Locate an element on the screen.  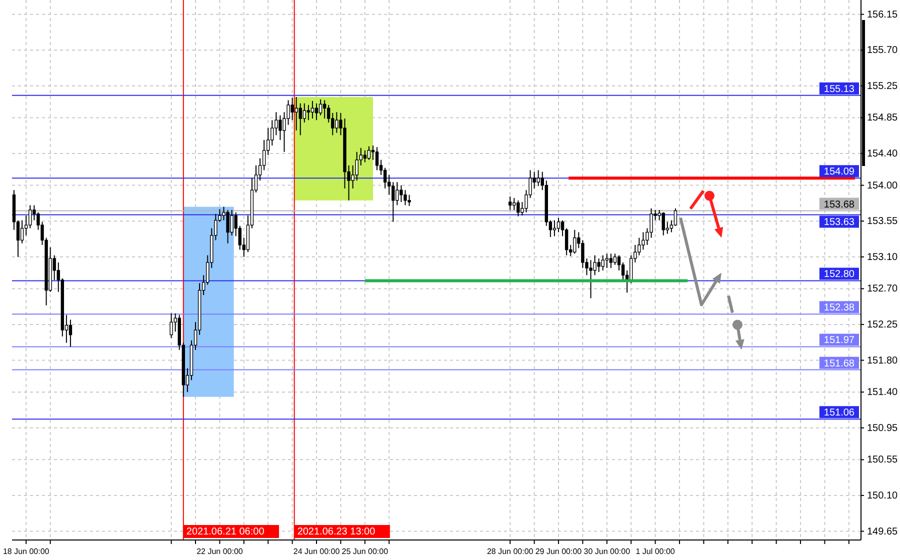
ref-line-label: 153.68 is located at coordinates (839, 204).